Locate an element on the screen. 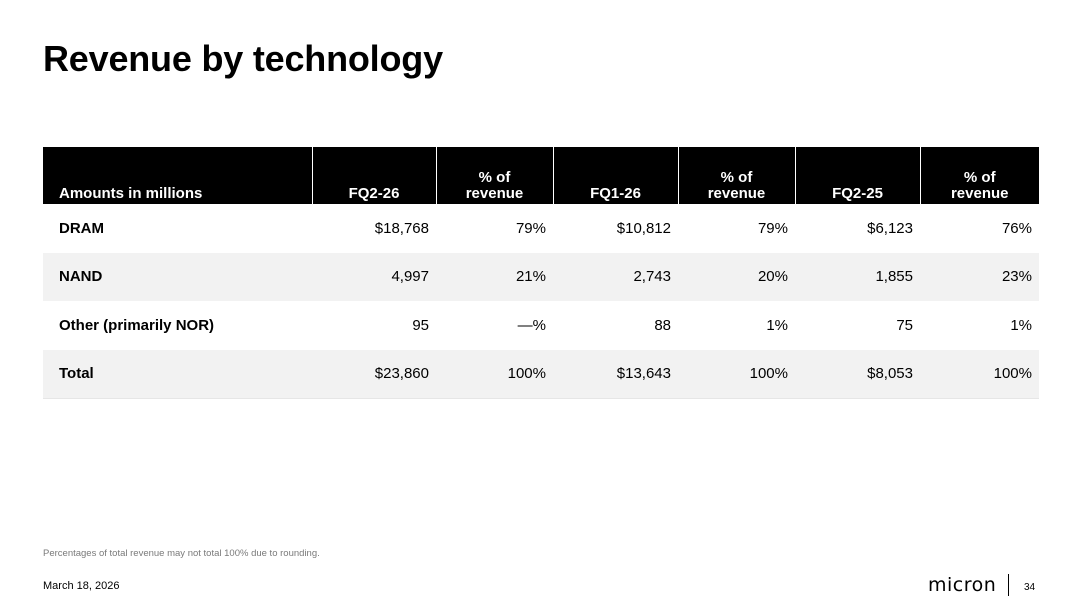  table-row-dram: DRAM $18,768 79% $10,812 79% $6,123 76% is located at coordinates (541, 228).